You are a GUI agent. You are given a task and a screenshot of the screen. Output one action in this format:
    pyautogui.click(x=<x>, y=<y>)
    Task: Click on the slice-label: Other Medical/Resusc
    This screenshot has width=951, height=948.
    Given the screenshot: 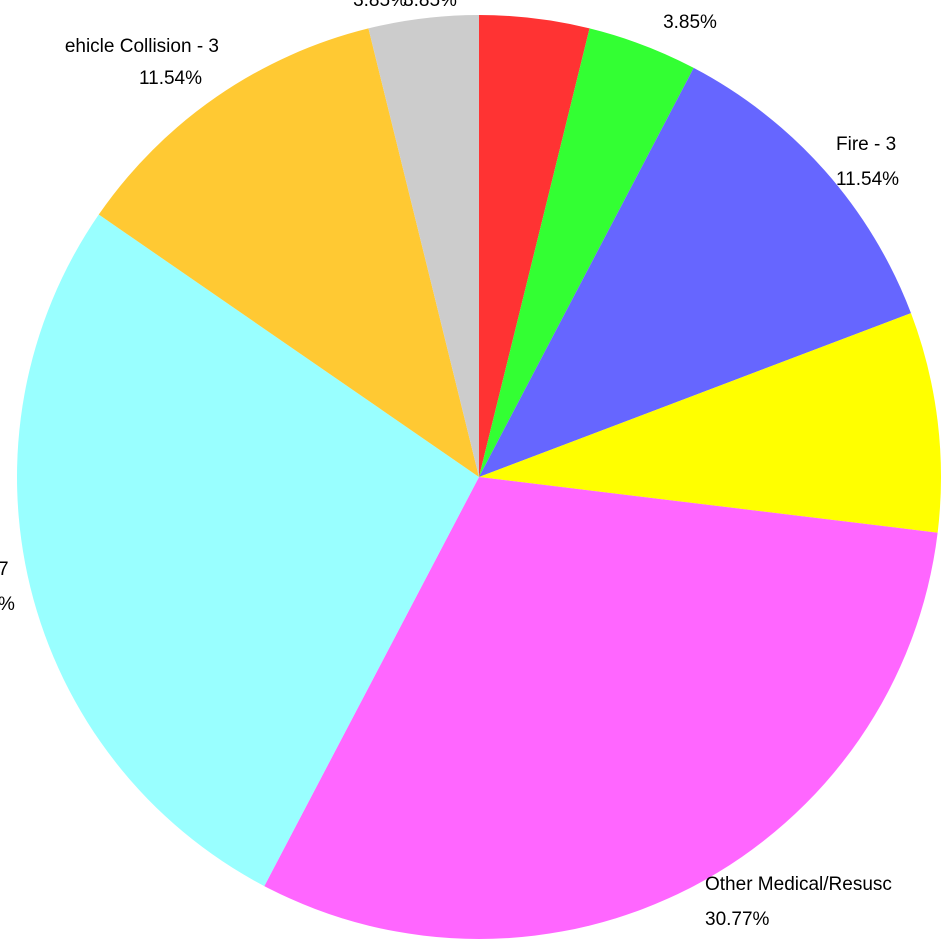 What is the action you would take?
    pyautogui.click(x=798, y=884)
    